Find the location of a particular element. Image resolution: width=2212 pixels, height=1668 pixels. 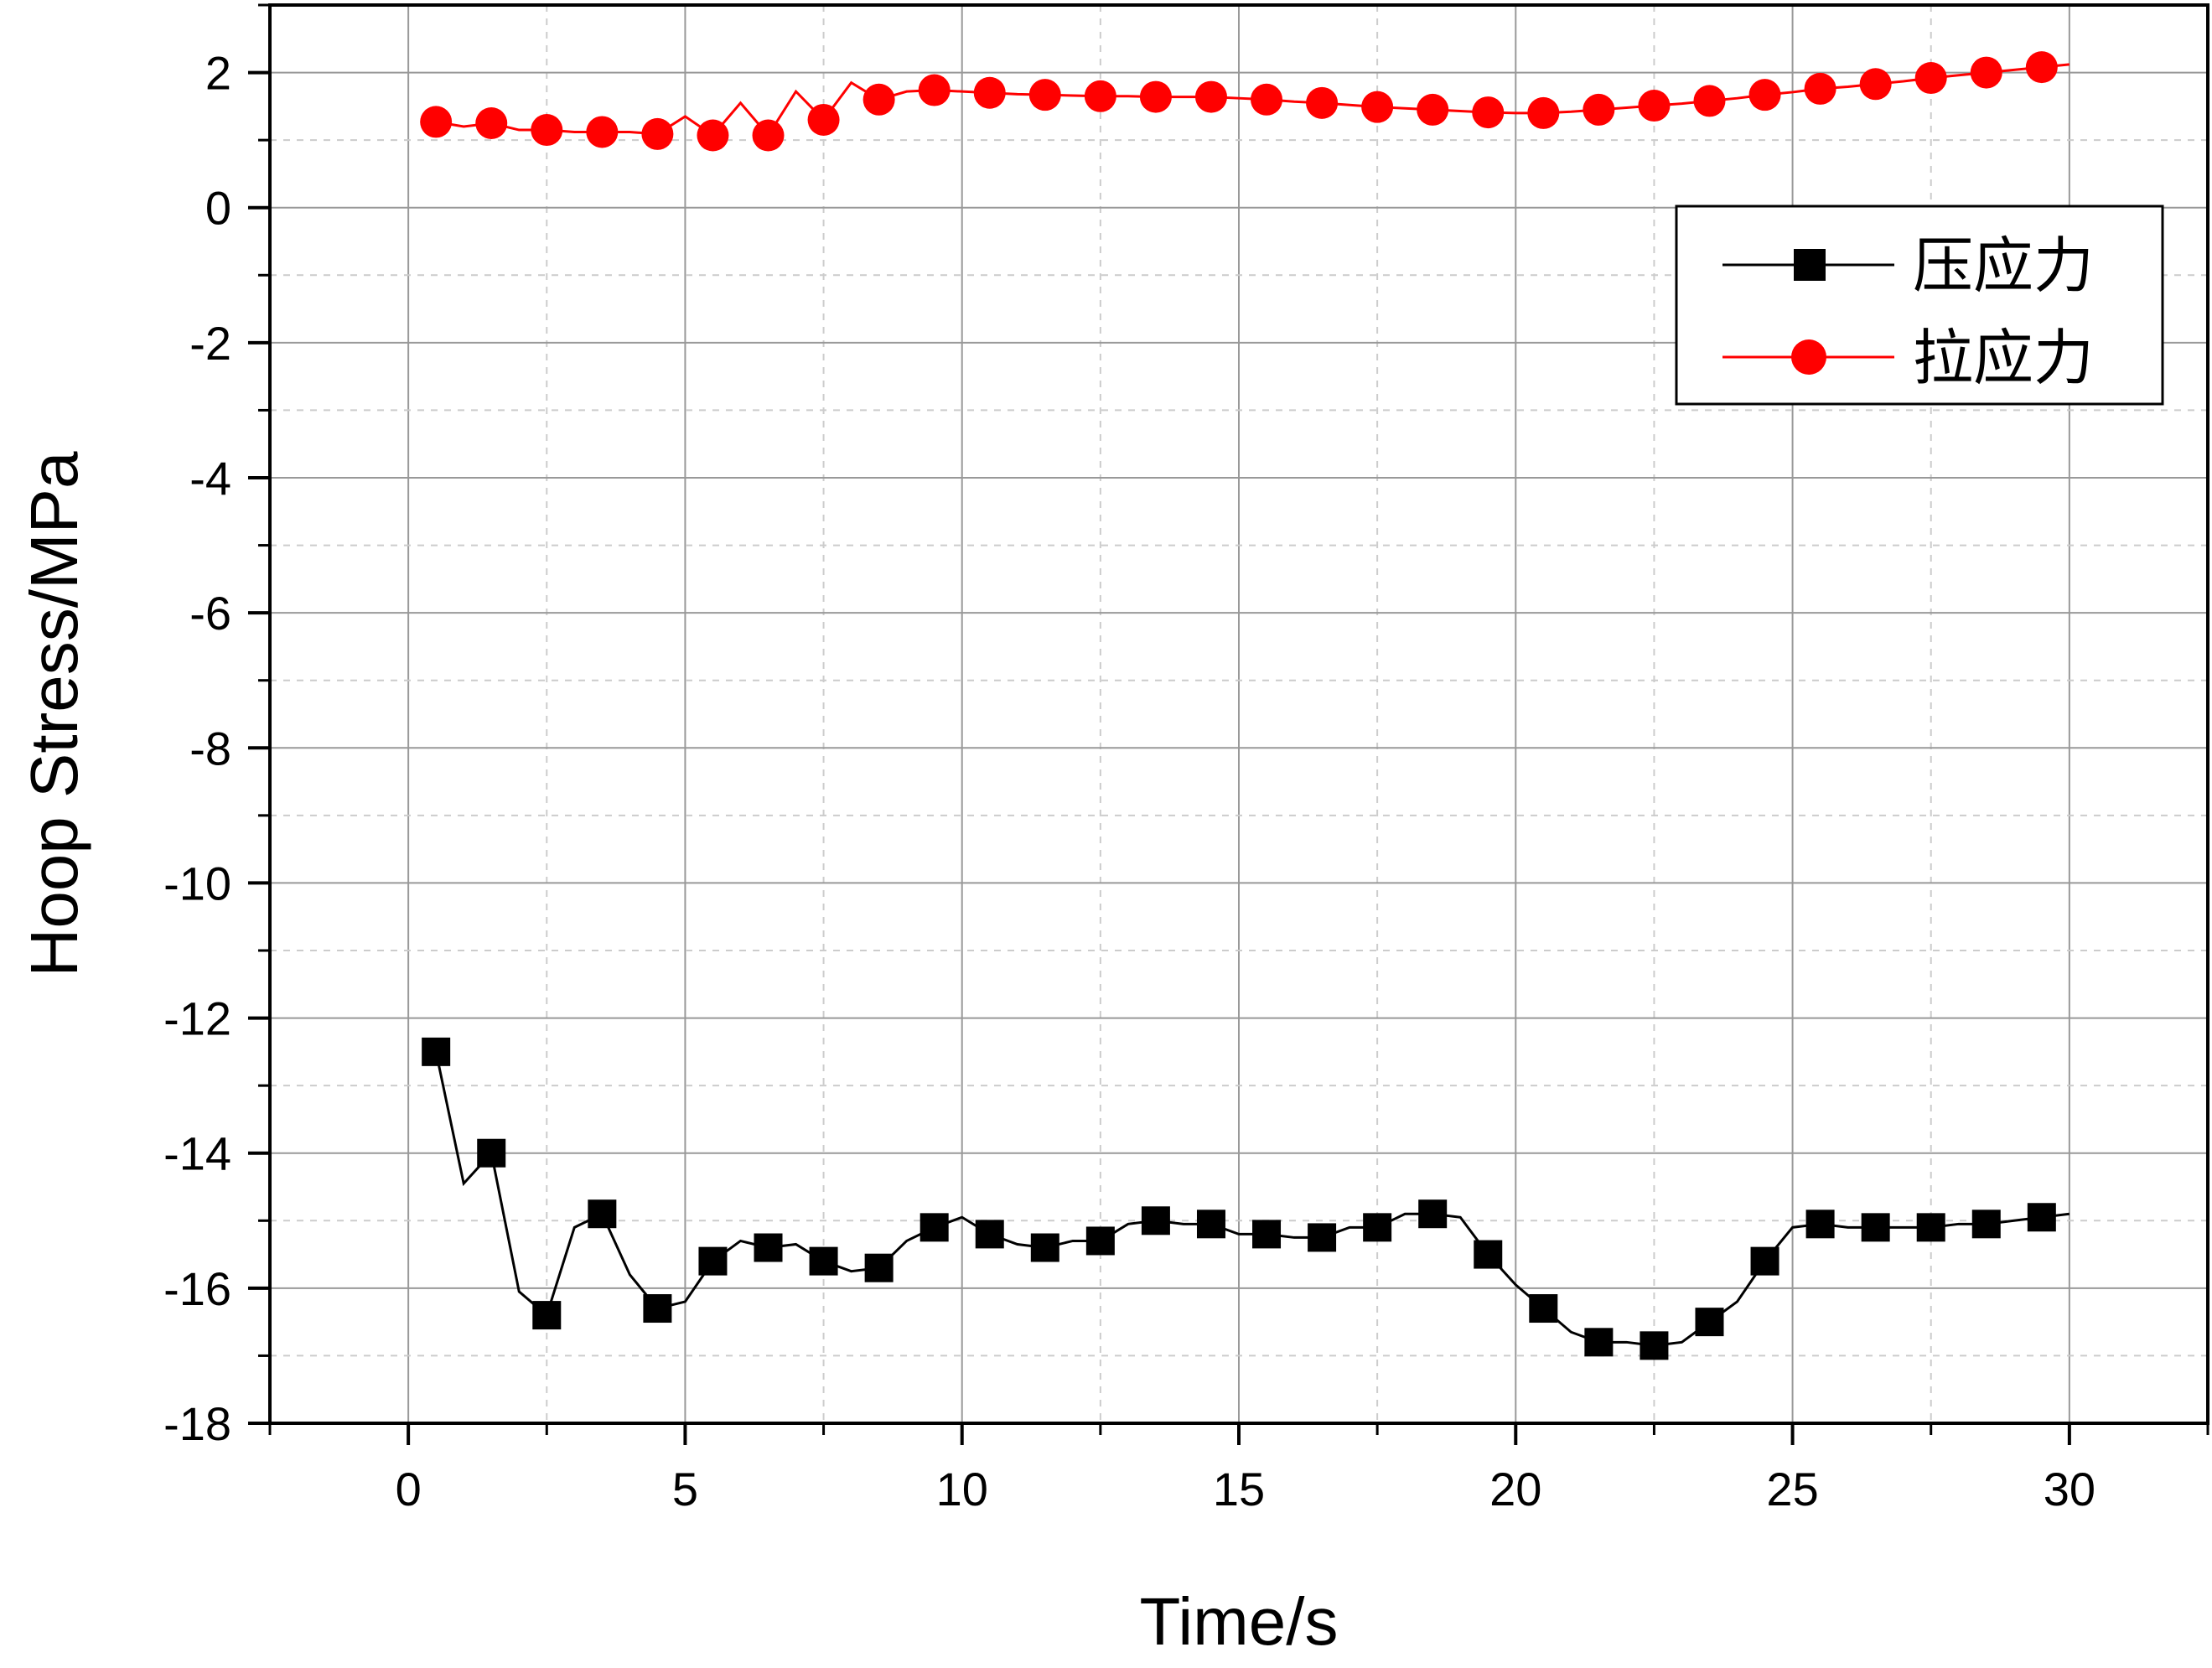

y-tick-label: -8 is located at coordinates (210, 748).